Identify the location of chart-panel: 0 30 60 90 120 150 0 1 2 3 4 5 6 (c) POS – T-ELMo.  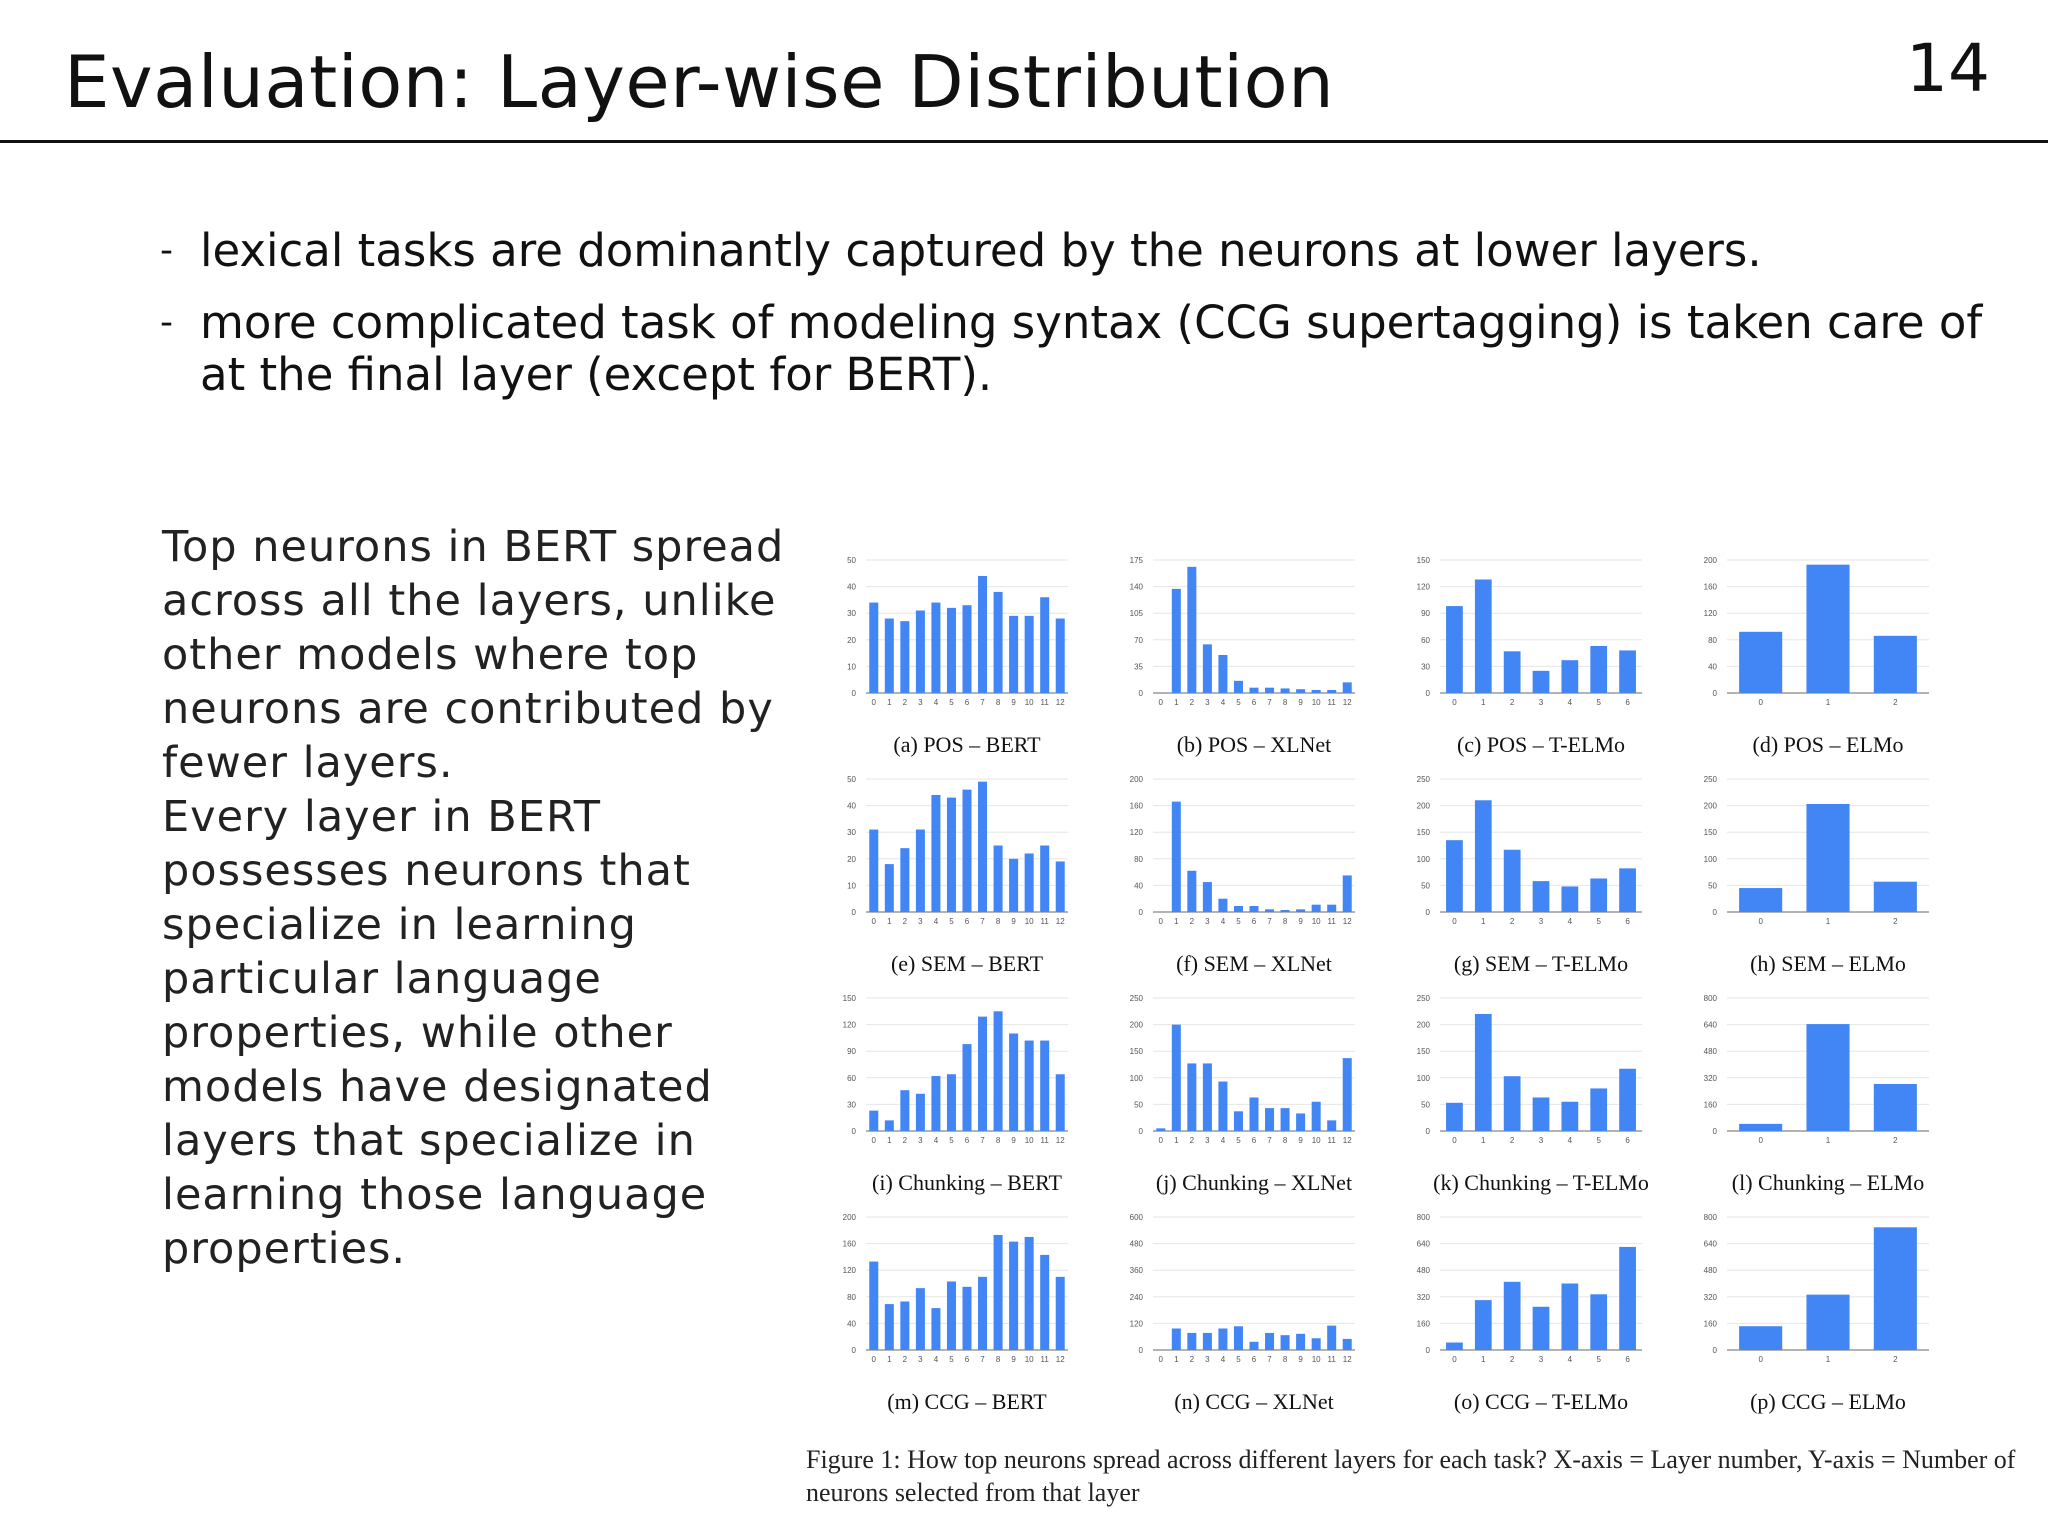
(1529, 656).